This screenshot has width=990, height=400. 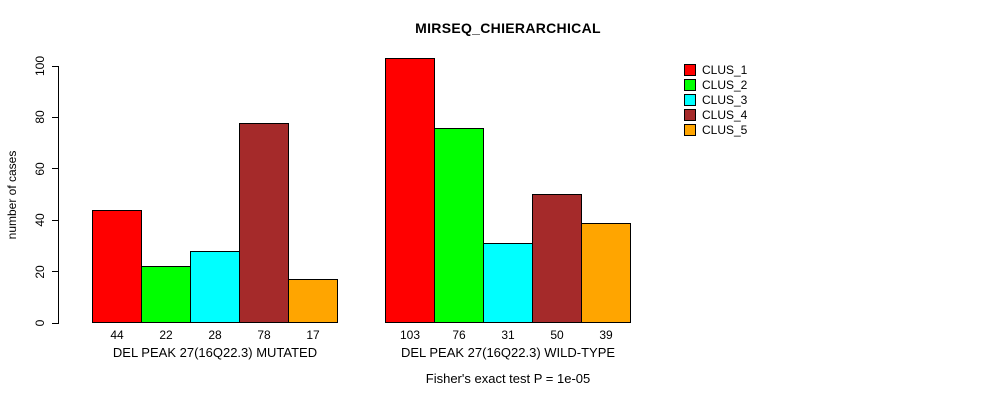 I want to click on legend-item-clus_2: CLUS_2, so click(x=715, y=84).